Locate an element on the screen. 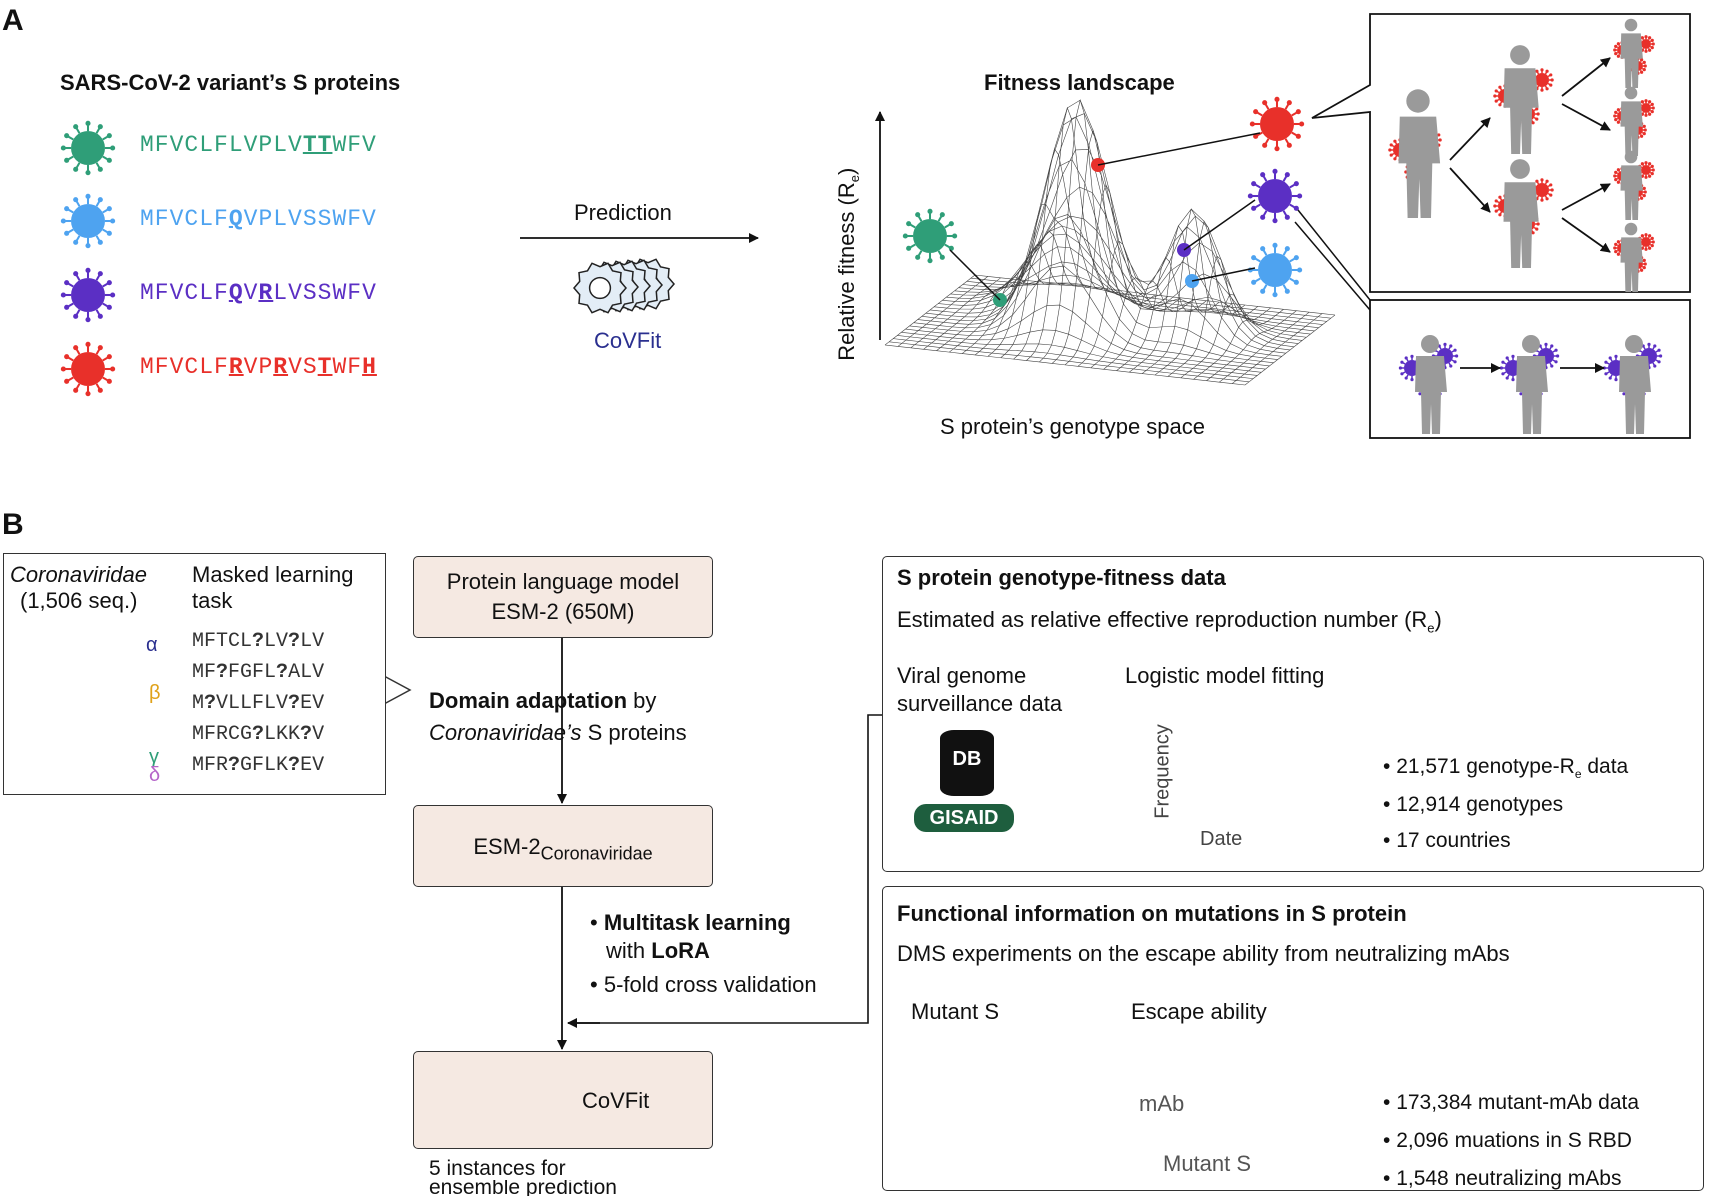 The image size is (1713, 1197). geno-bullet-3: • 17 countries is located at coordinates (1447, 840).